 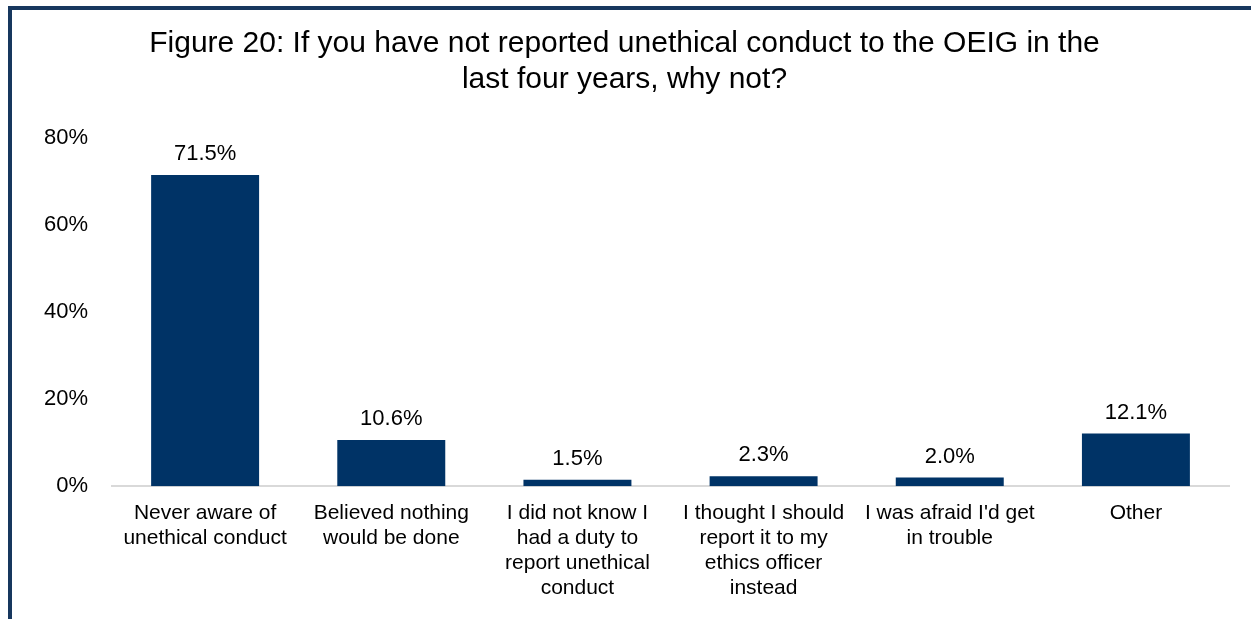 I want to click on x-tick-label: I thought I should report it to my ethics officer instead, so click(x=764, y=549).